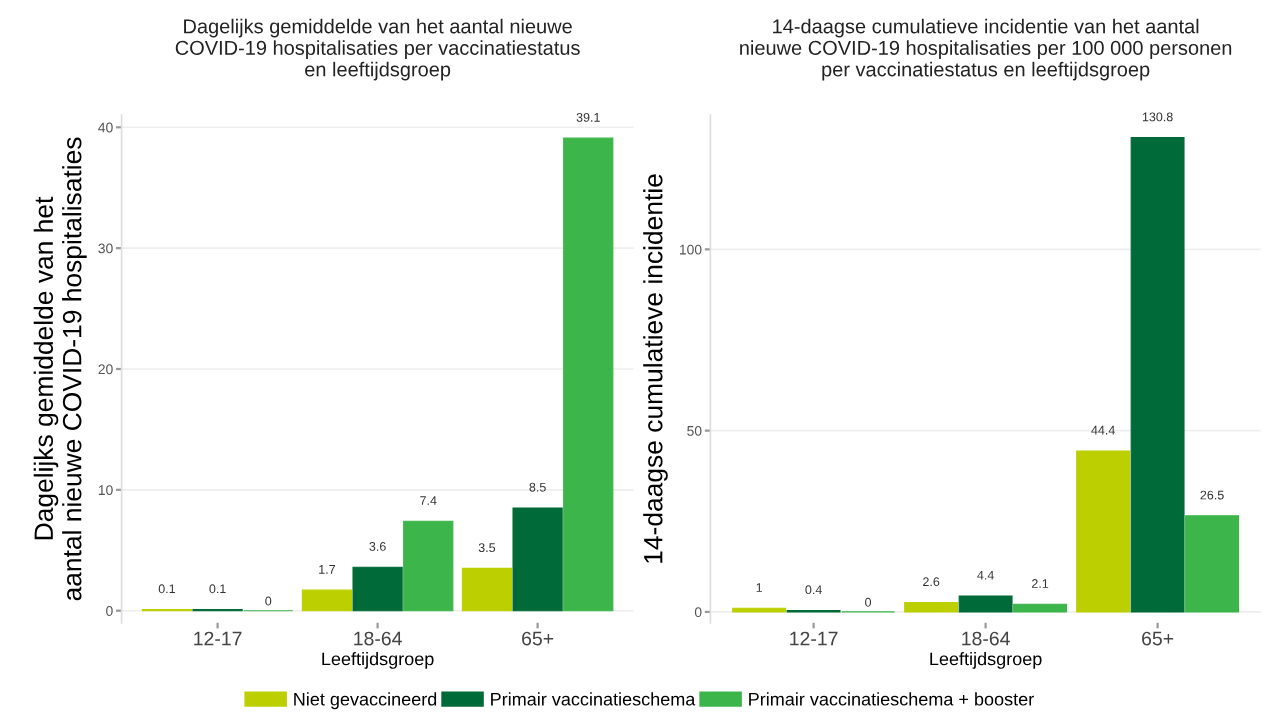 The width and height of the screenshot is (1280, 720). What do you see at coordinates (377, 49) in the screenshot?
I see `chart-title: Dagelijks gemiddelde van het aantal nieuwe COVID-19 hospitalisaties per vaccinatiestatus en leeftijdsgroep` at bounding box center [377, 49].